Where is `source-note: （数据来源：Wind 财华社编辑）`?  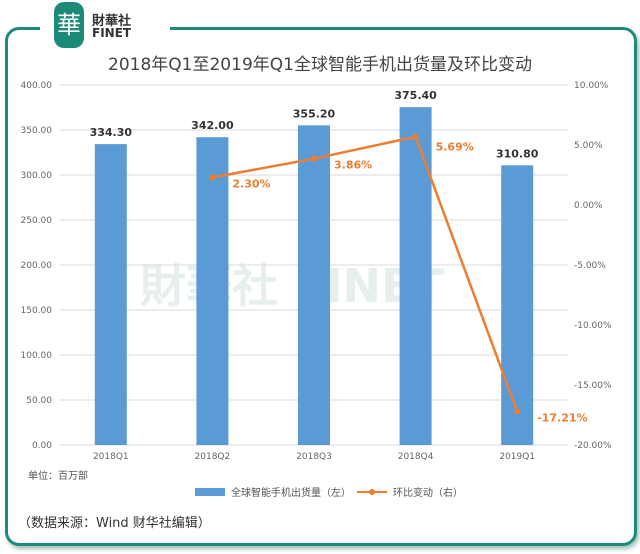 source-note: （数据来源：Wind 财华社编辑） is located at coordinates (114, 523).